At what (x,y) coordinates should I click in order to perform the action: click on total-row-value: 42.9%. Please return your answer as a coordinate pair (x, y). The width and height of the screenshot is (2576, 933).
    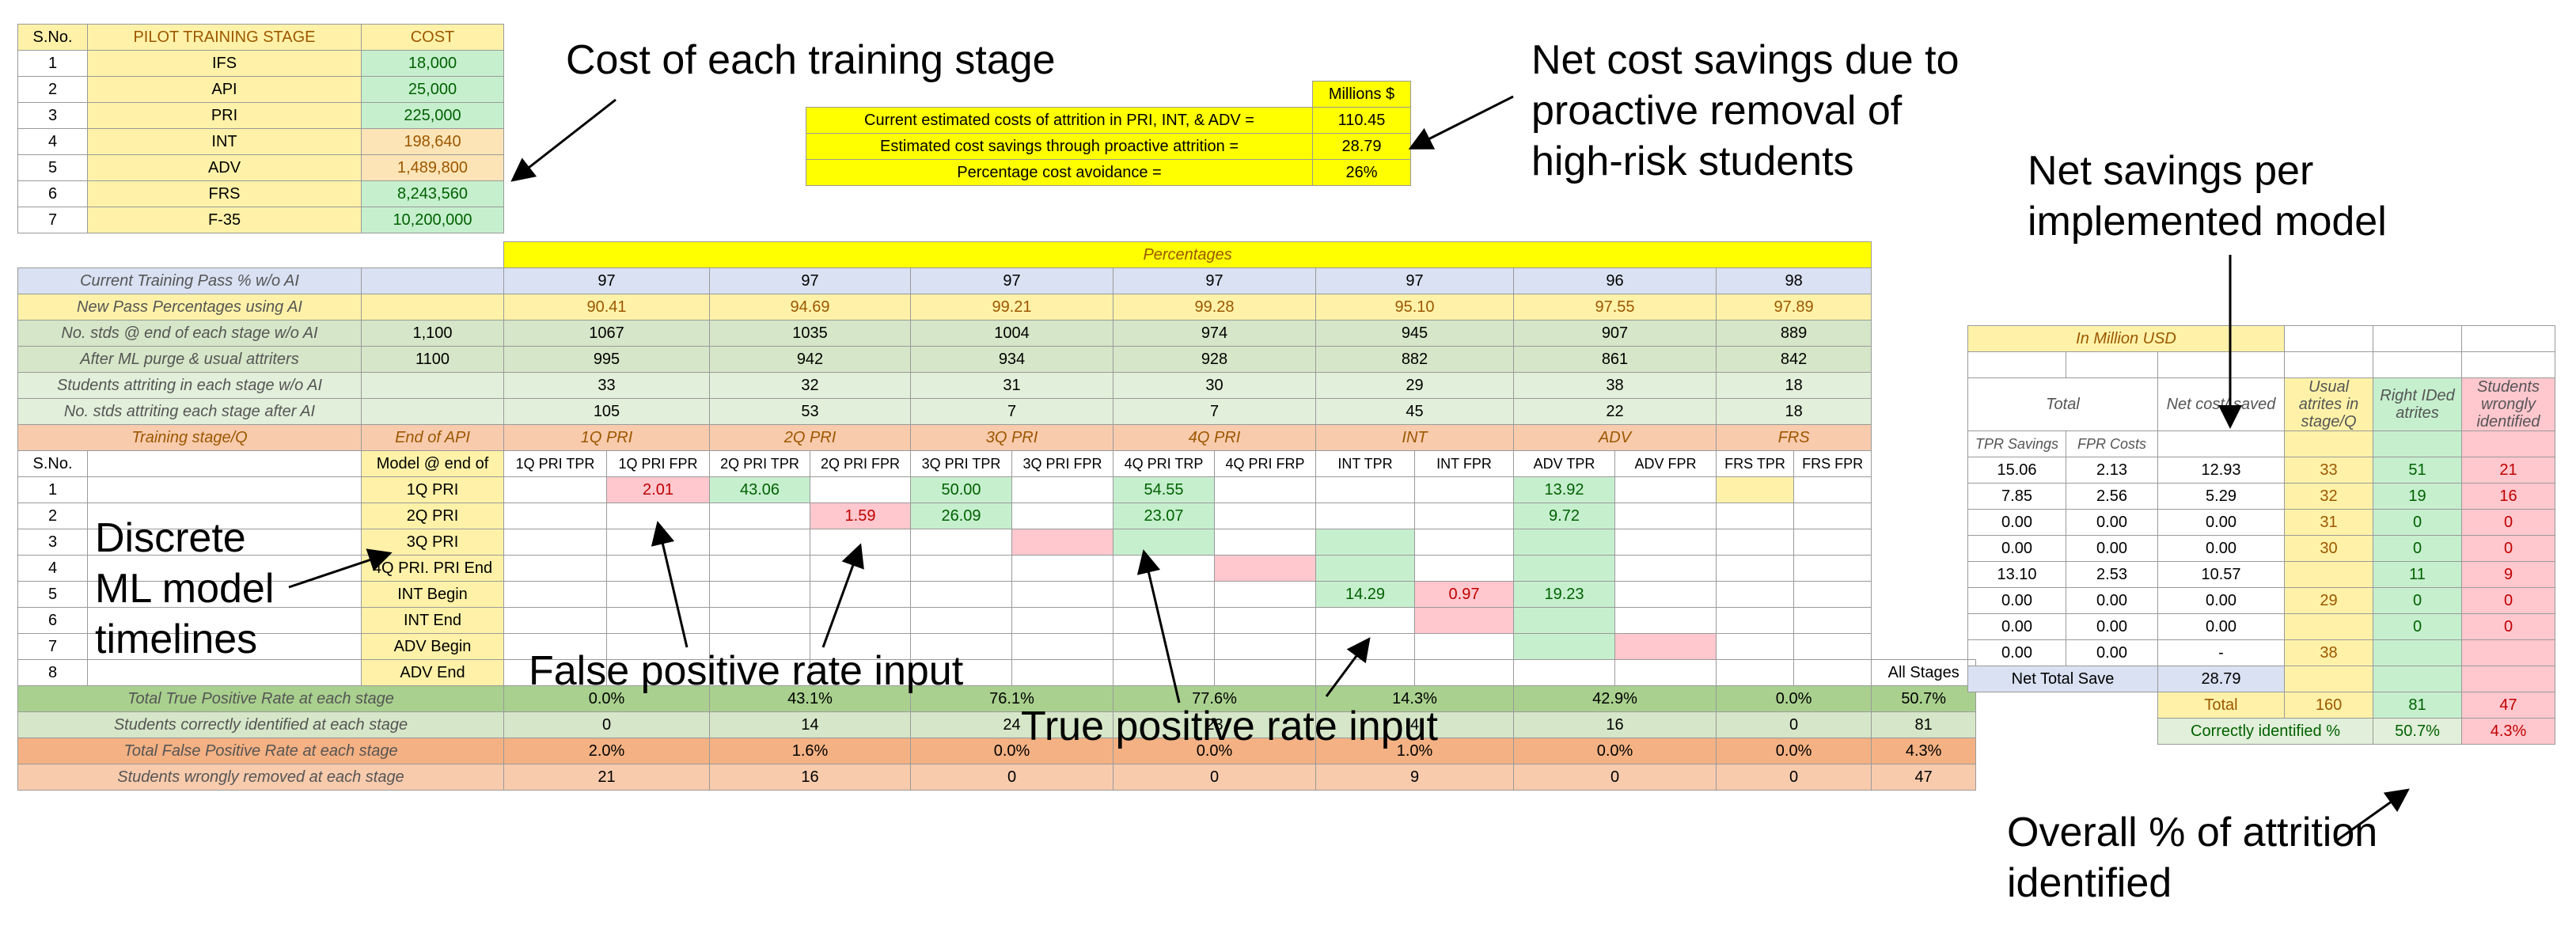
    Looking at the image, I should click on (1615, 698).